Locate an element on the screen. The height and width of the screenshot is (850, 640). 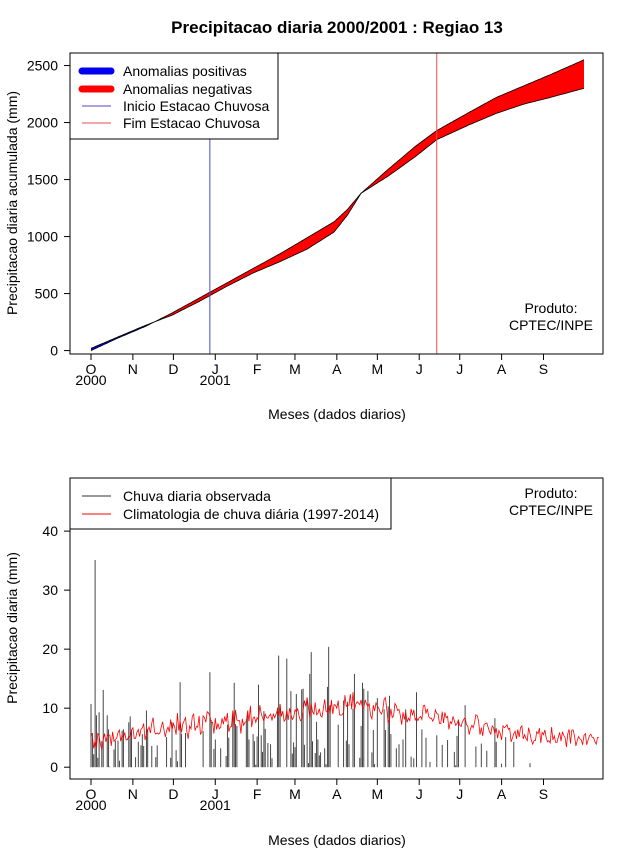
top-y-tick-label: 1000 is located at coordinates (42, 237).